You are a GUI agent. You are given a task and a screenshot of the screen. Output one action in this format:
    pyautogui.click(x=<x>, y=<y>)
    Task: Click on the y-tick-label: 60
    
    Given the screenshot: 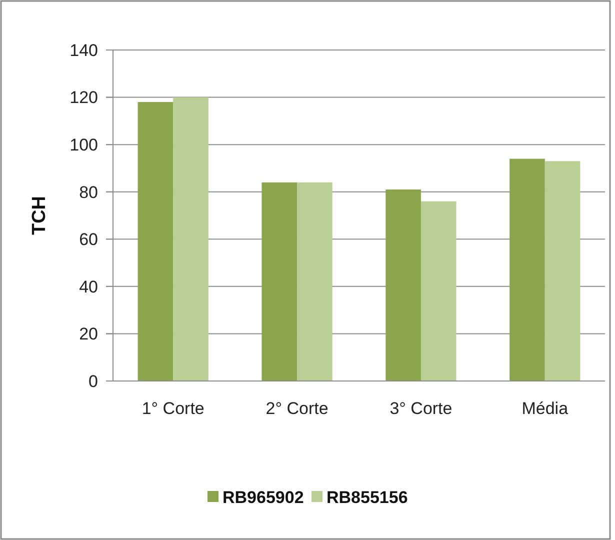 What is the action you would take?
    pyautogui.click(x=88, y=240)
    